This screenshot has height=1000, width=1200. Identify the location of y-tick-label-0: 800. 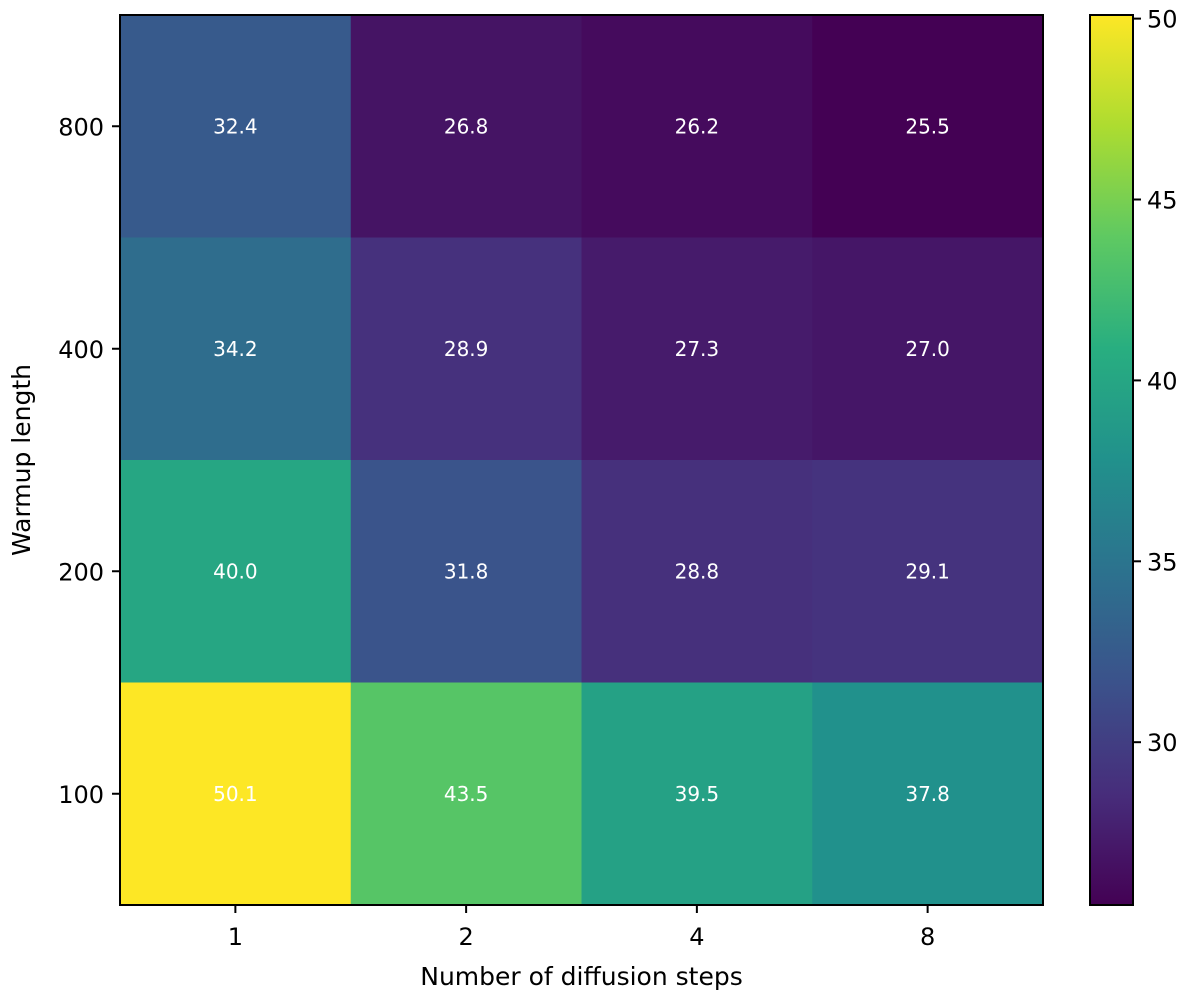
(81, 127).